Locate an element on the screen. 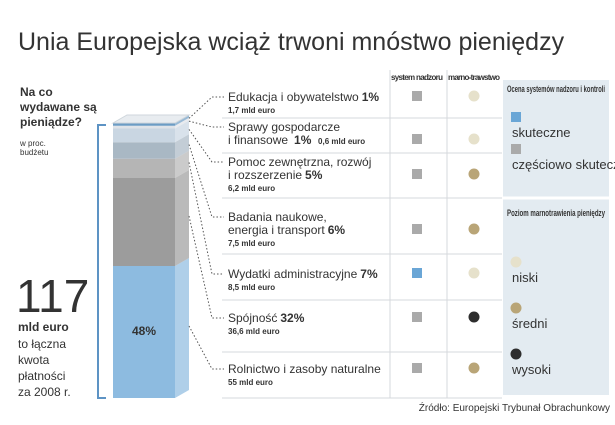 The width and height of the screenshot is (615, 425). total-note: to łączna is located at coordinates (42, 344).